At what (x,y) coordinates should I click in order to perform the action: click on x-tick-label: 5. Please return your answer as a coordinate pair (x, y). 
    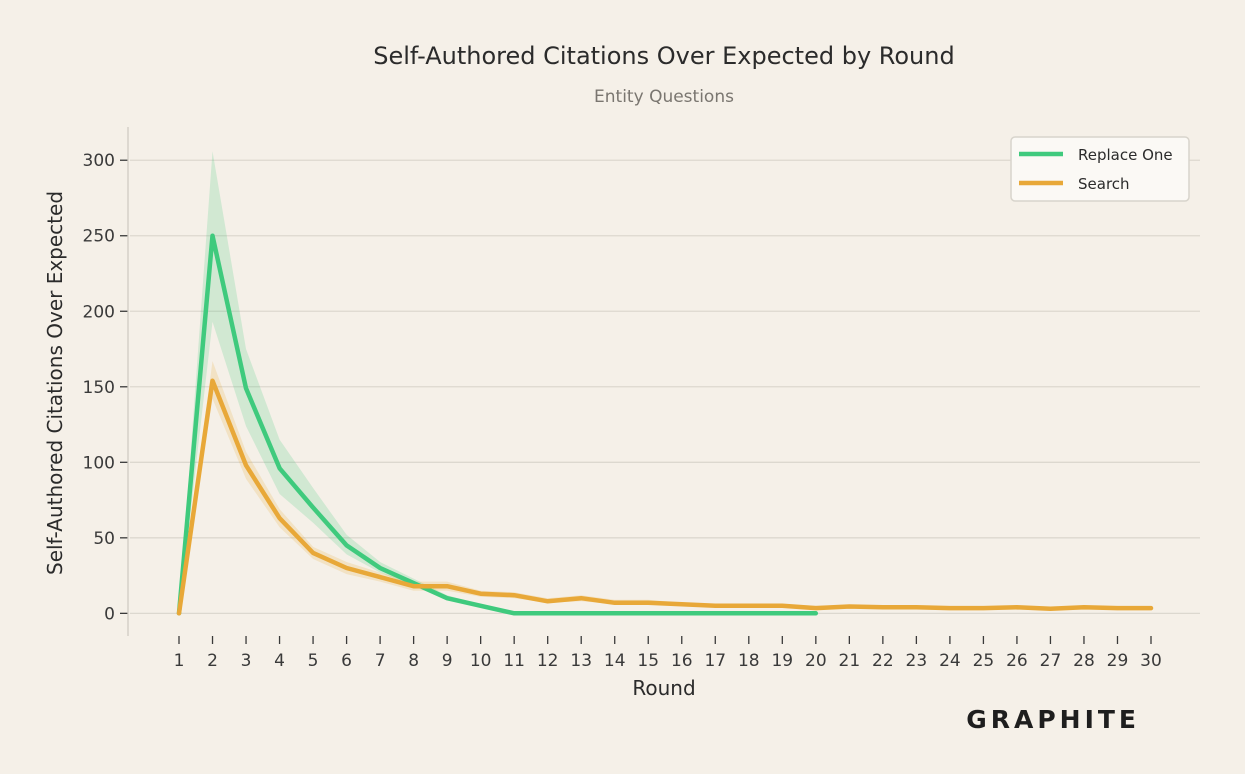
    Looking at the image, I should click on (313, 661).